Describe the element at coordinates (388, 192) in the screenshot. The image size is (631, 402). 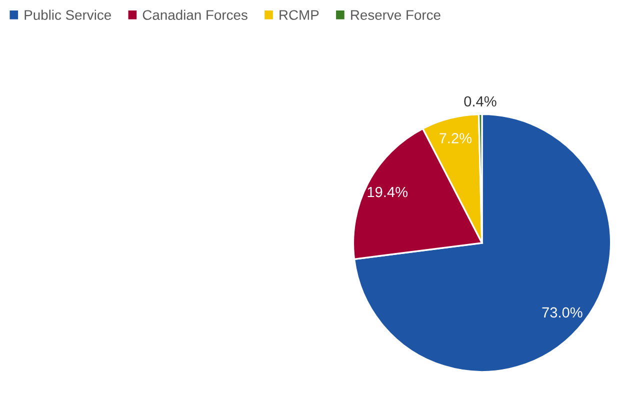
I see `data-label: 19.4%` at that location.